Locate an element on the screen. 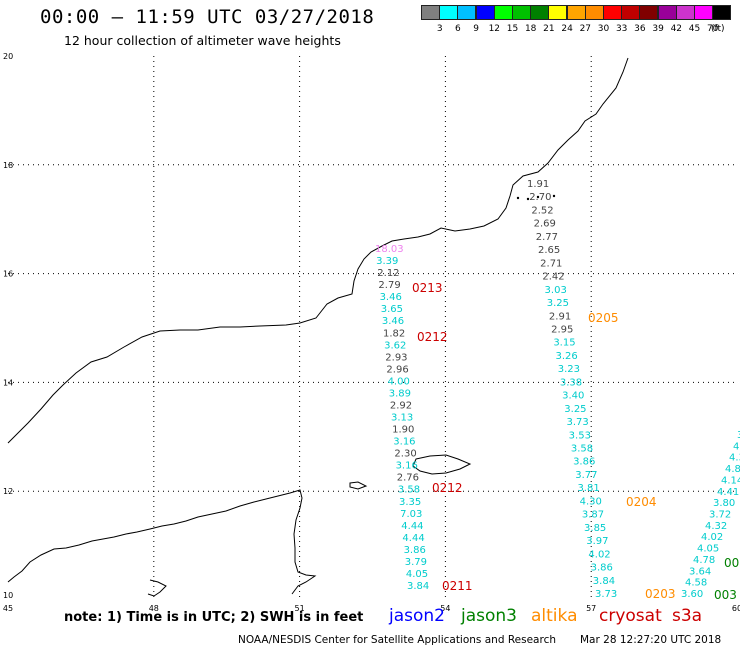  x-tick-label: 48 is located at coordinates (154, 608).